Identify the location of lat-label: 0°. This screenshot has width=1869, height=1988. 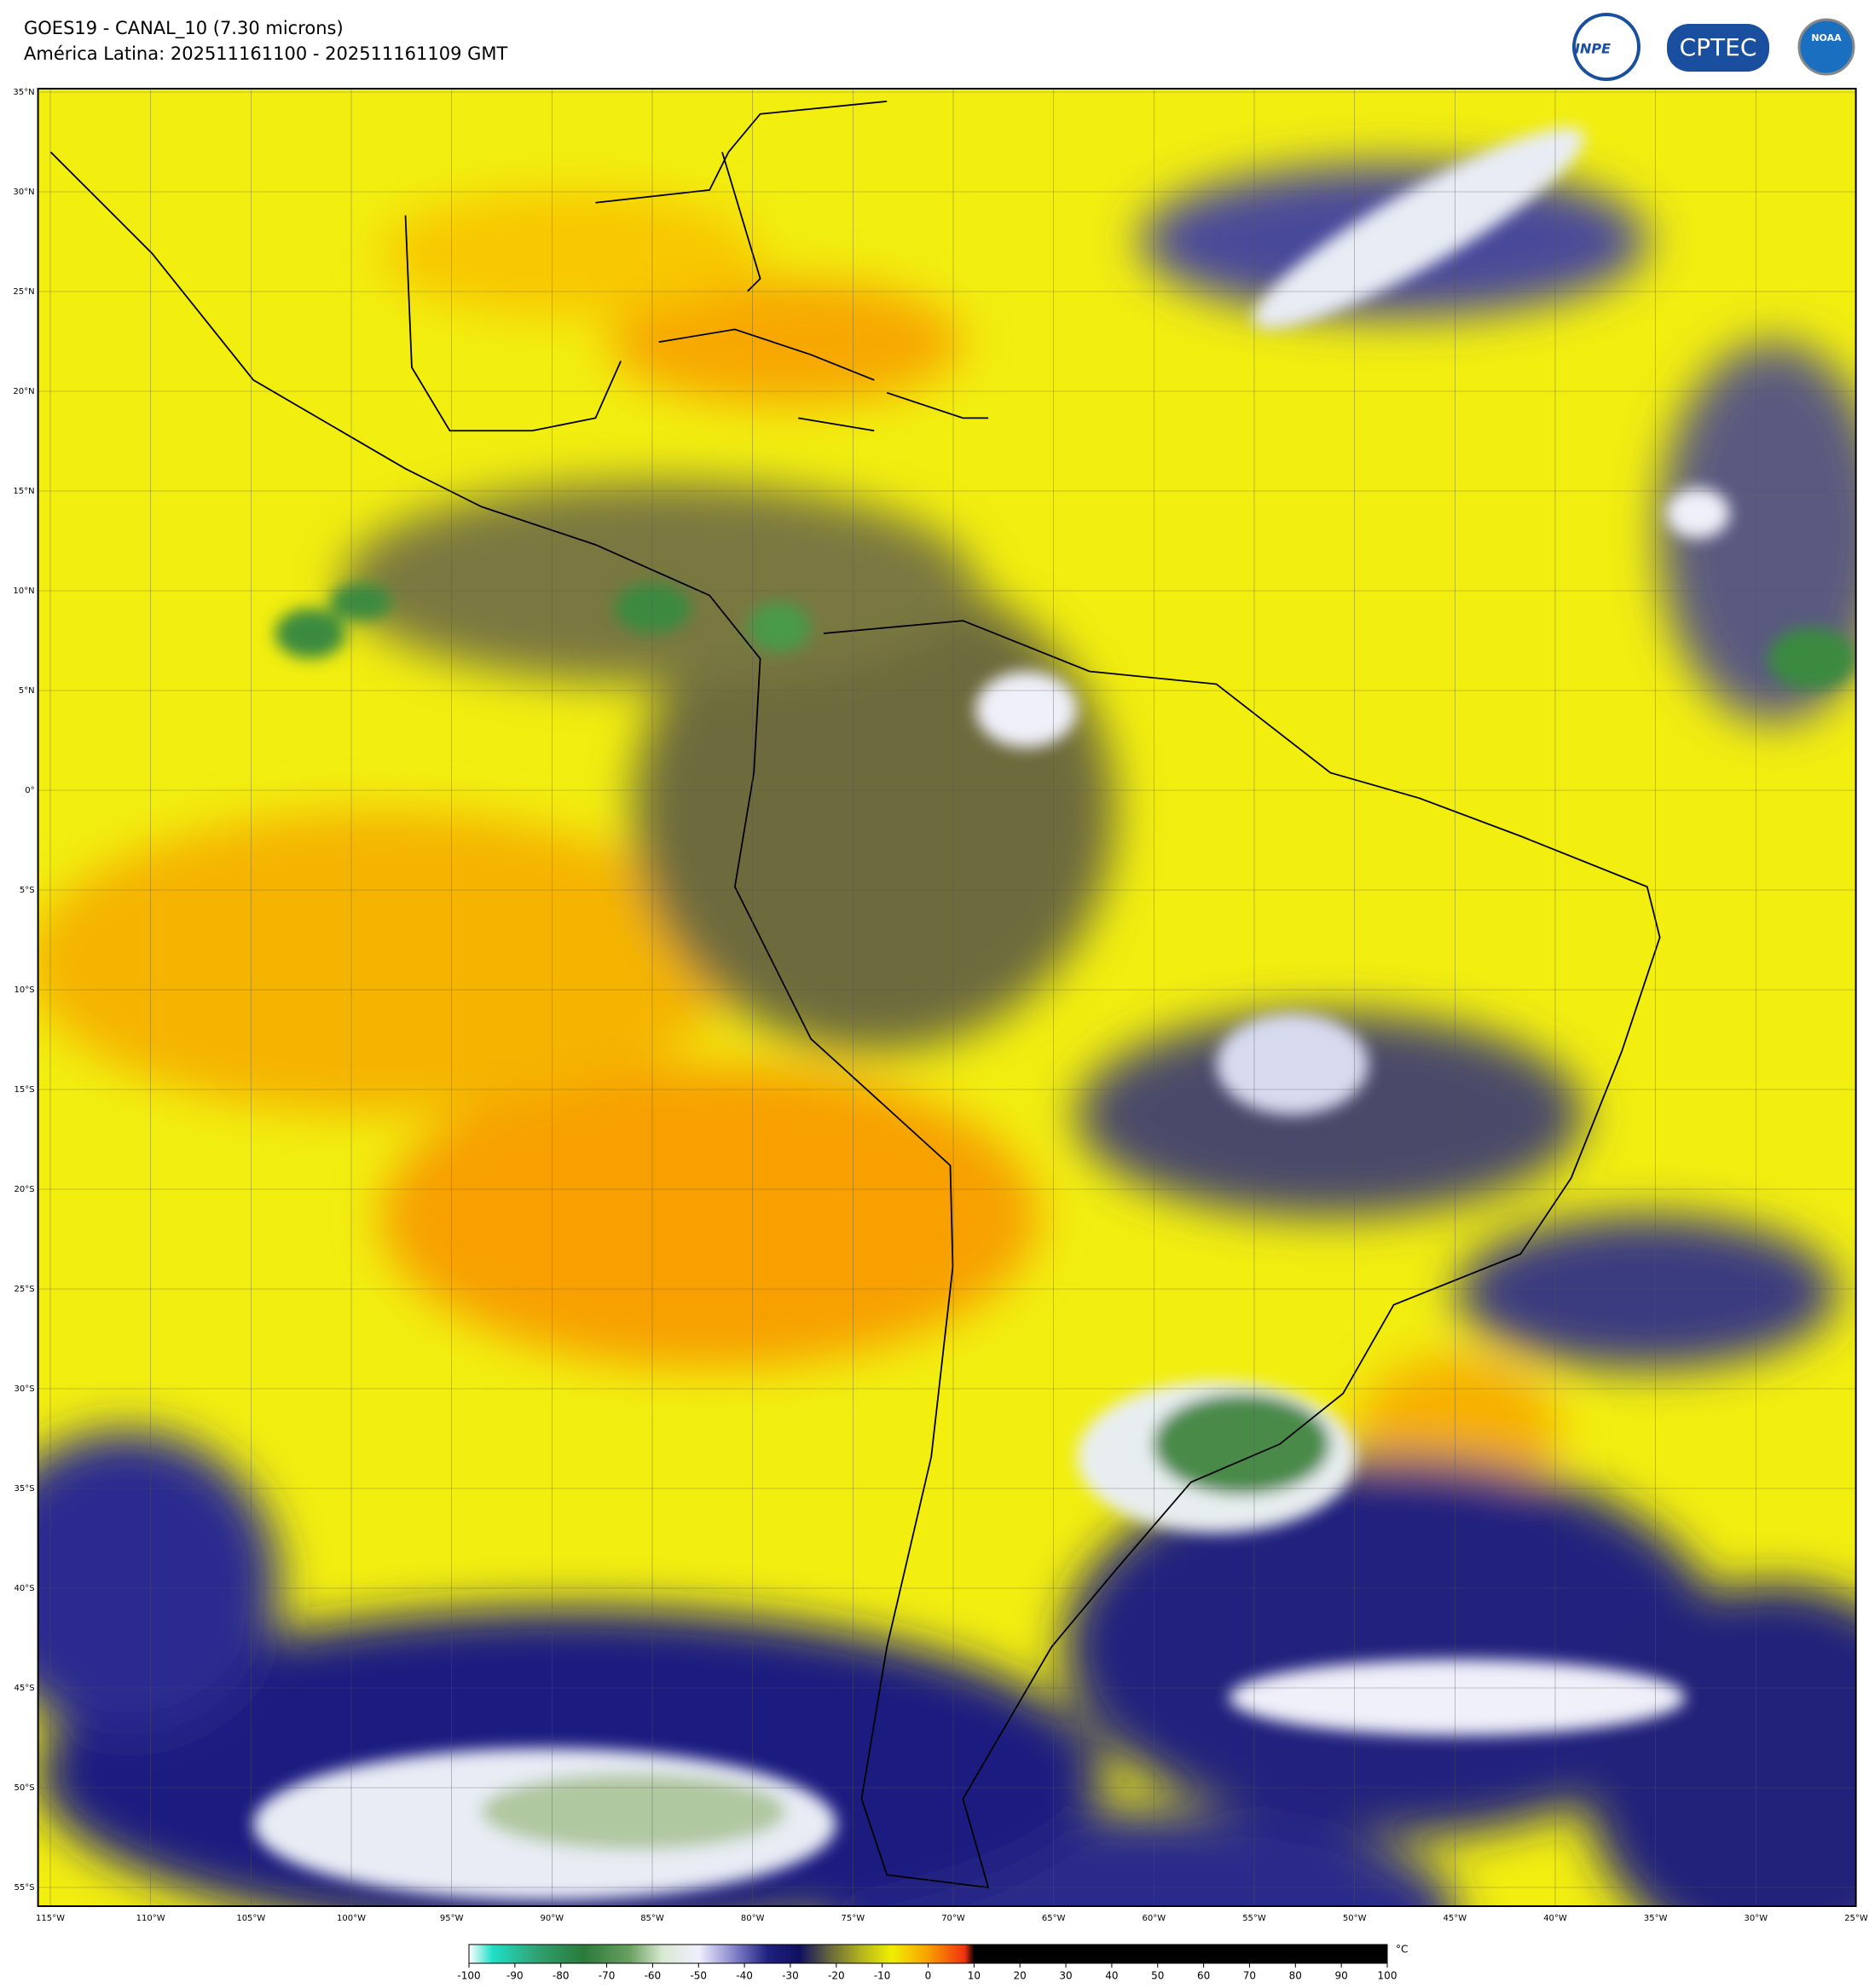
(29, 790).